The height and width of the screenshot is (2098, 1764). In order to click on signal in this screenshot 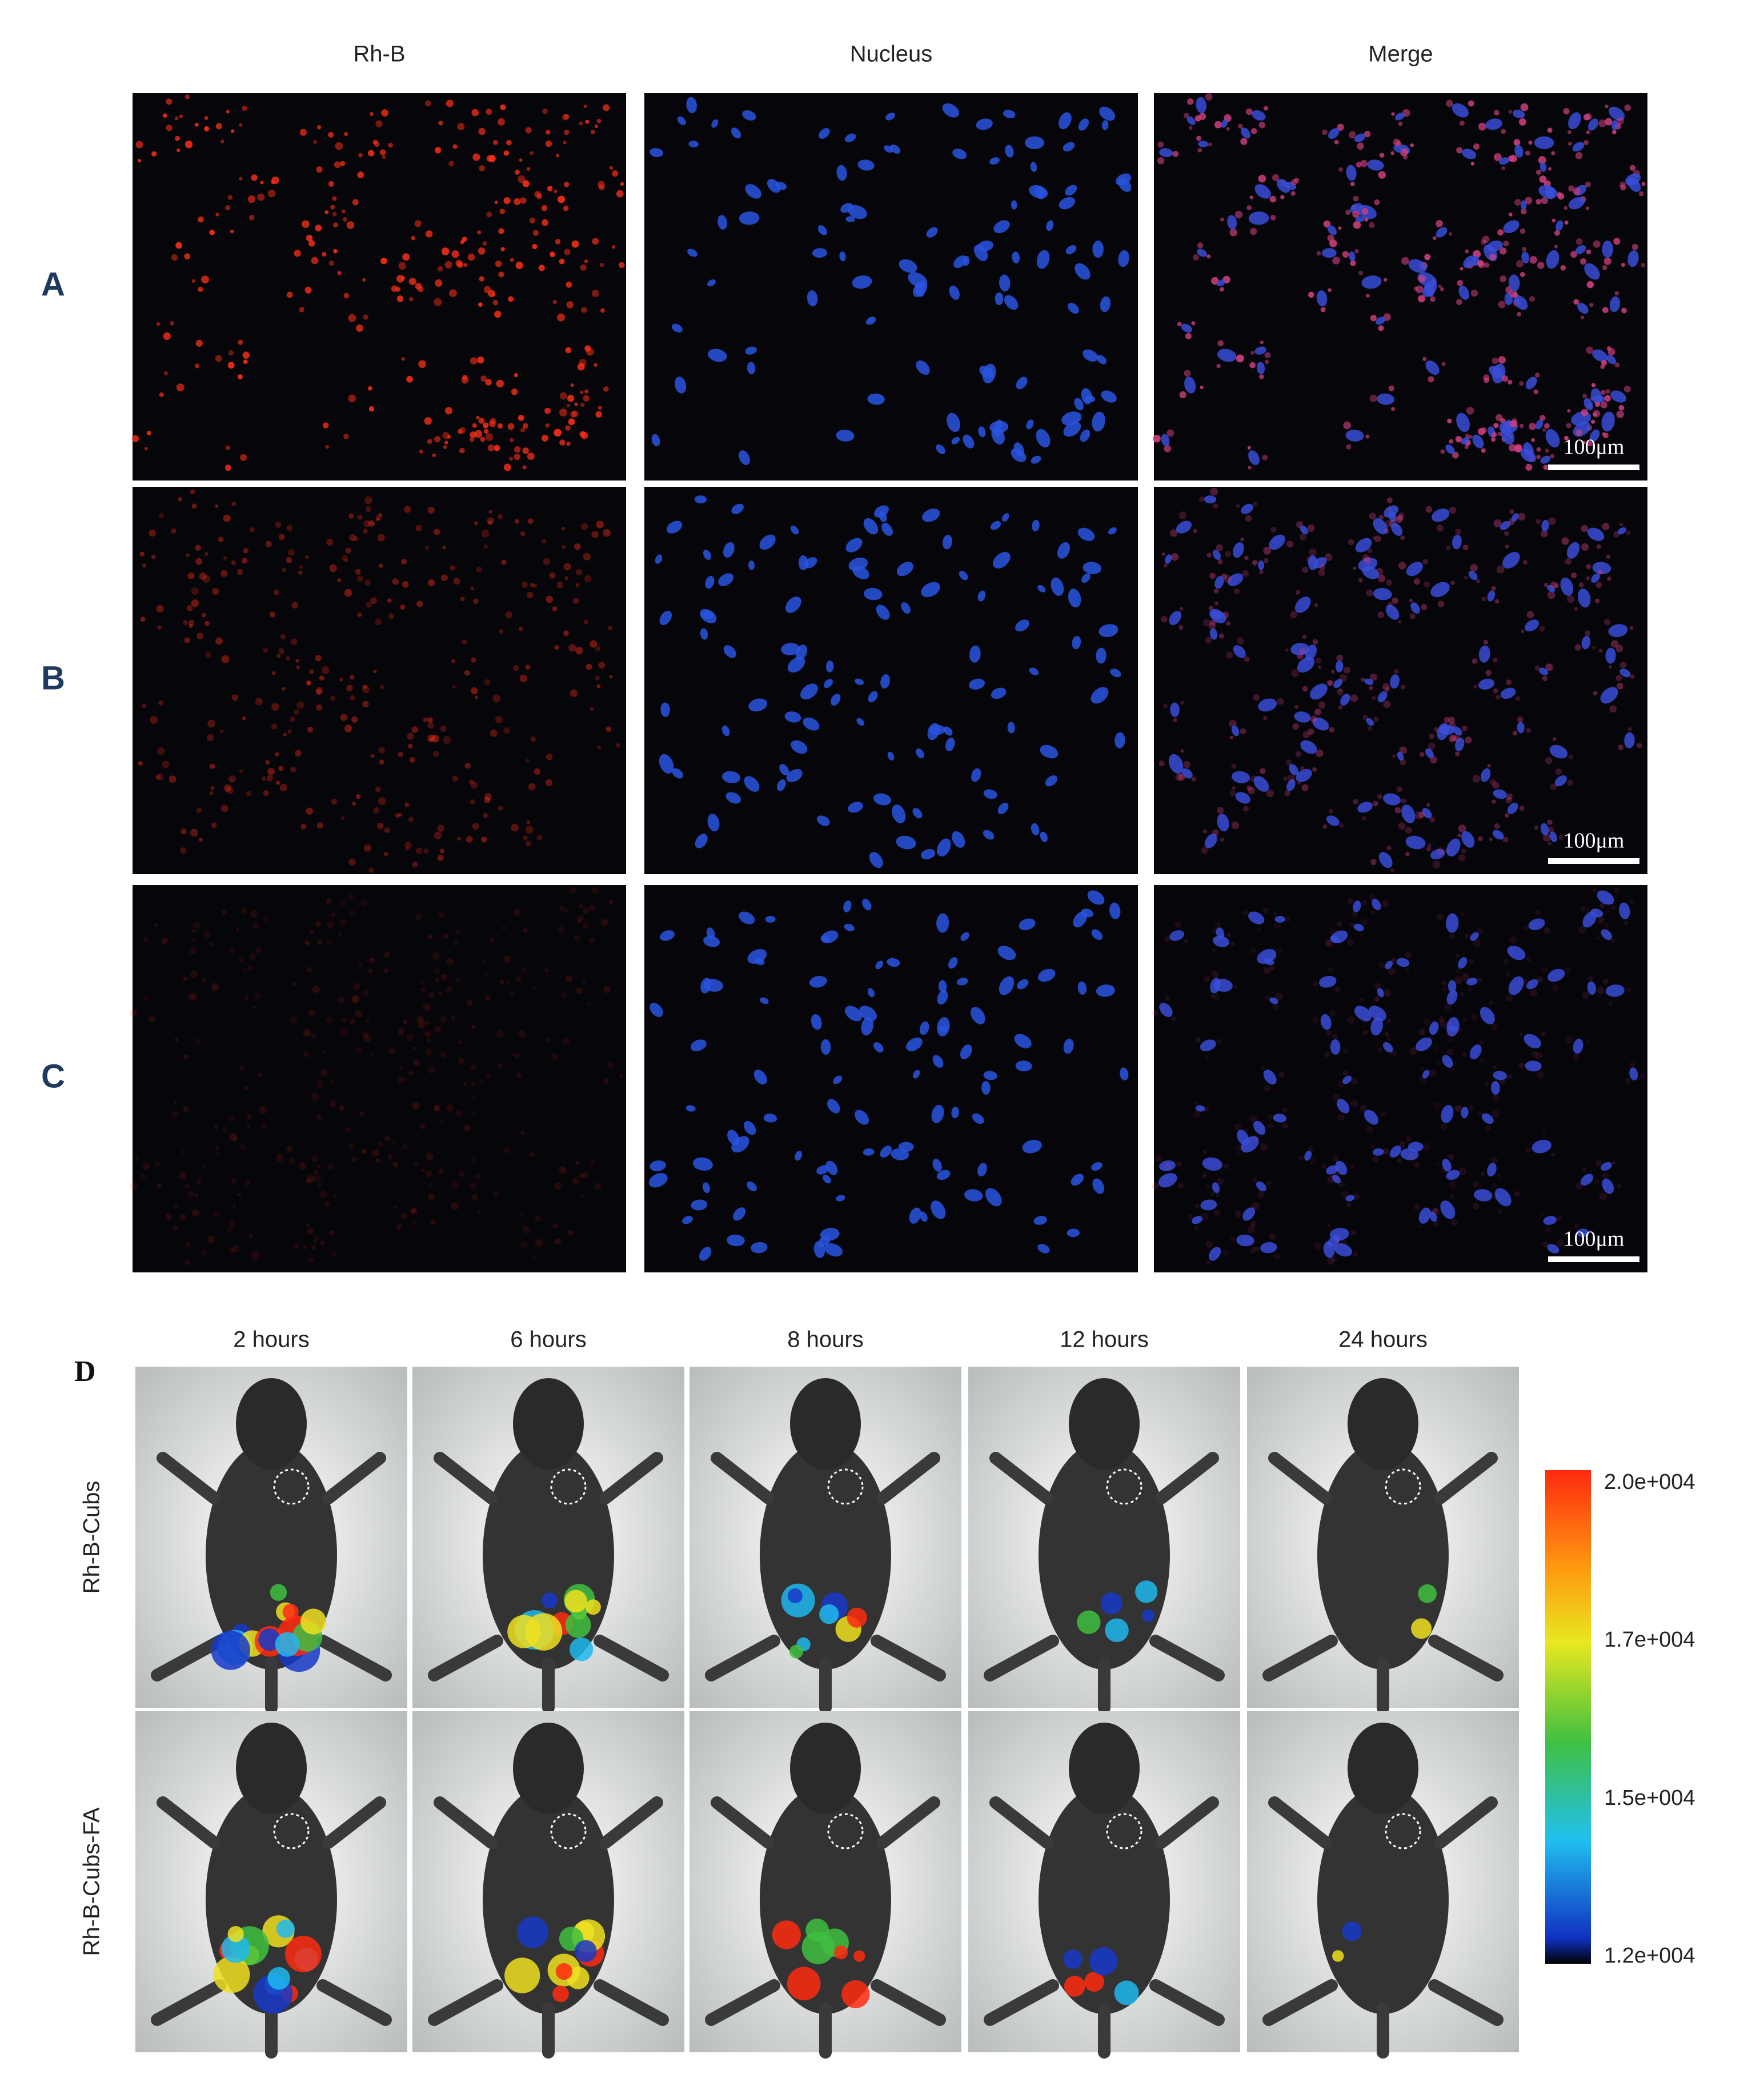, I will do `click(795, 1596)`.